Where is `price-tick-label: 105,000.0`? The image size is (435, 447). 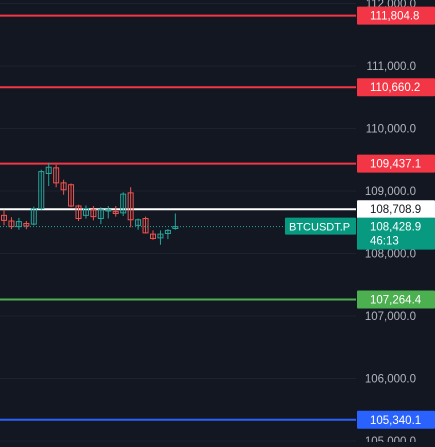
price-tick-label: 105,000.0 is located at coordinates (390, 439).